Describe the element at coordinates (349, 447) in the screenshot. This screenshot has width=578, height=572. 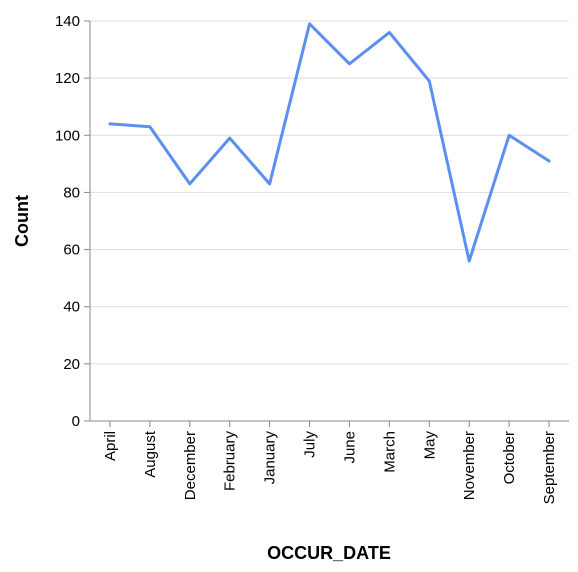
I see `x-tick-label: June` at that location.